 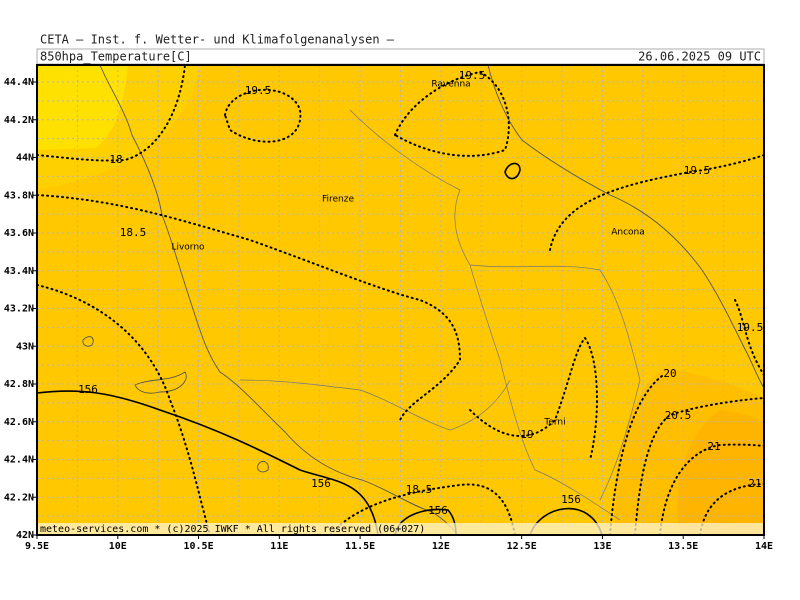 What do you see at coordinates (19, 460) in the screenshot?
I see `y-tick-label: 42.4N` at bounding box center [19, 460].